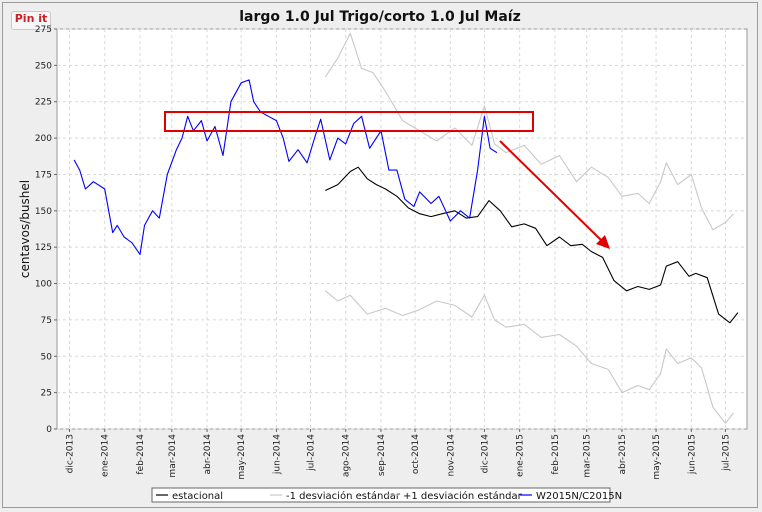 This screenshot has height=512, width=762. I want to click on y-axis-label: centavos/bushel, so click(25, 229).